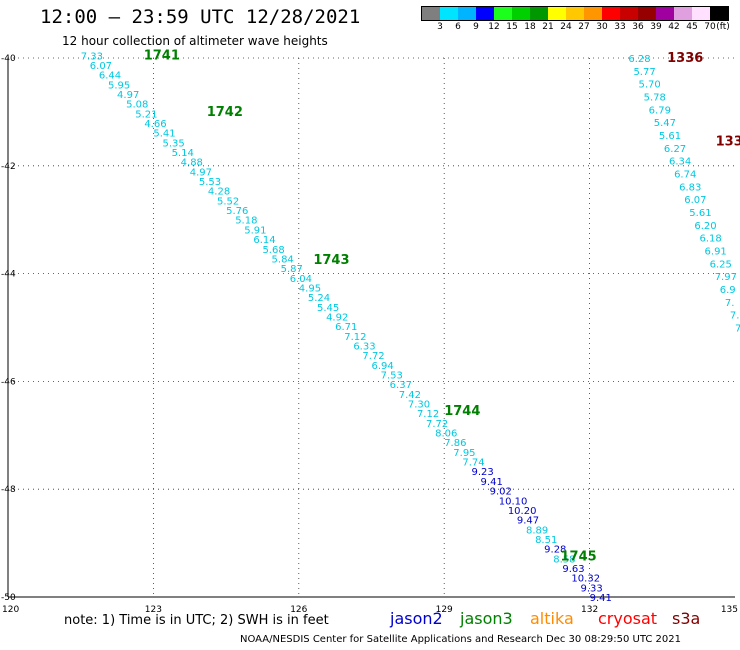  I want to click on swh-value: 7.74, so click(473, 463).